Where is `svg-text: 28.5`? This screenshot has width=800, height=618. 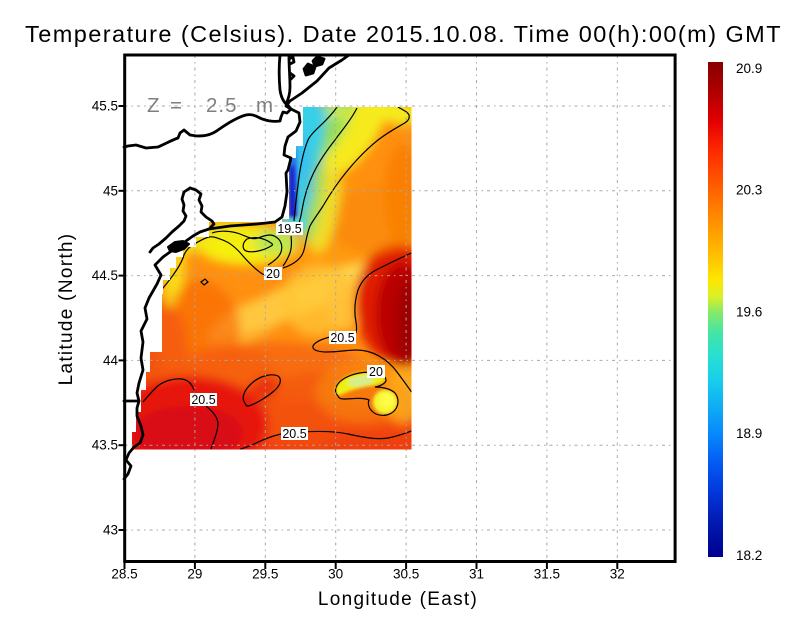 svg-text: 28.5 is located at coordinates (124, 574).